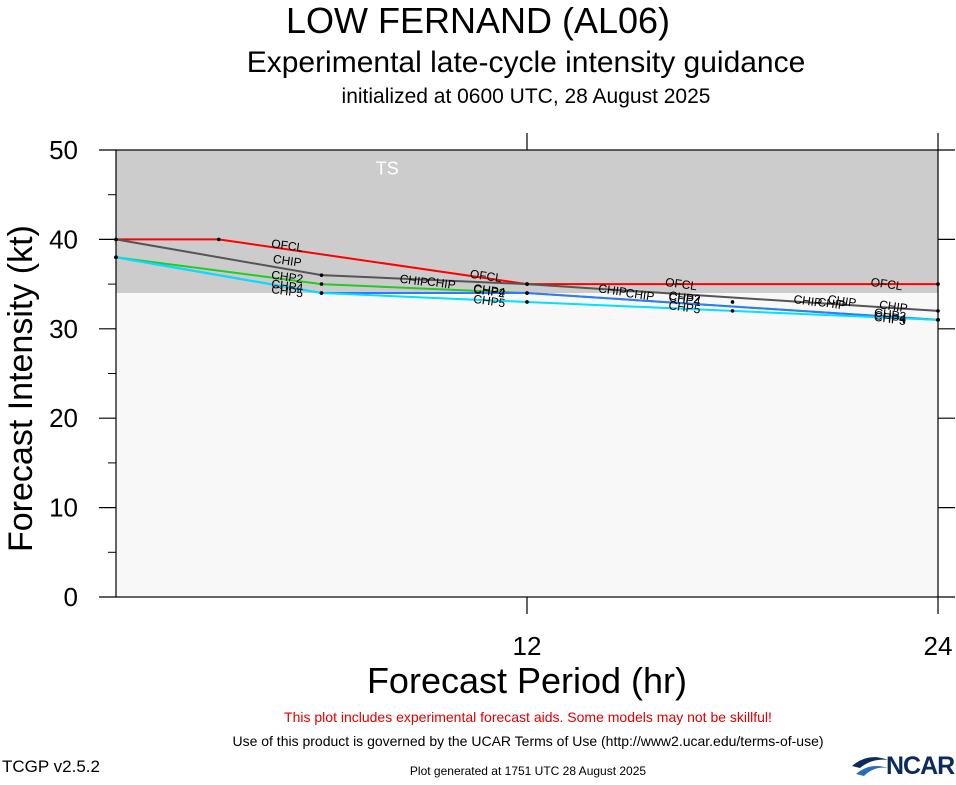  I want to click on series-line-chip, so click(527, 275).